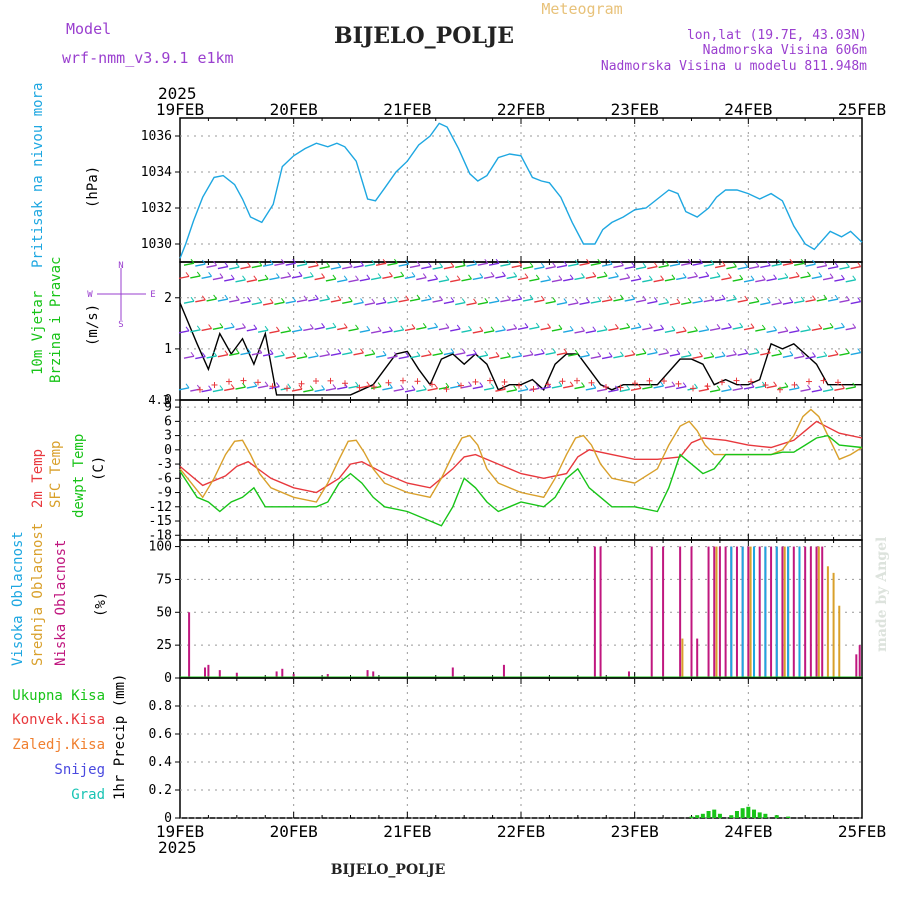 The image size is (900, 900). I want to click on x-day-label-bottom: 22FEB, so click(521, 831).